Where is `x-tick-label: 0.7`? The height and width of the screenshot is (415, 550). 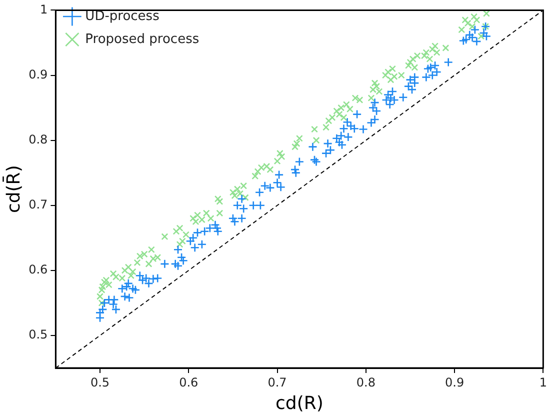
x-tick-label: 0.7 is located at coordinates (277, 382).